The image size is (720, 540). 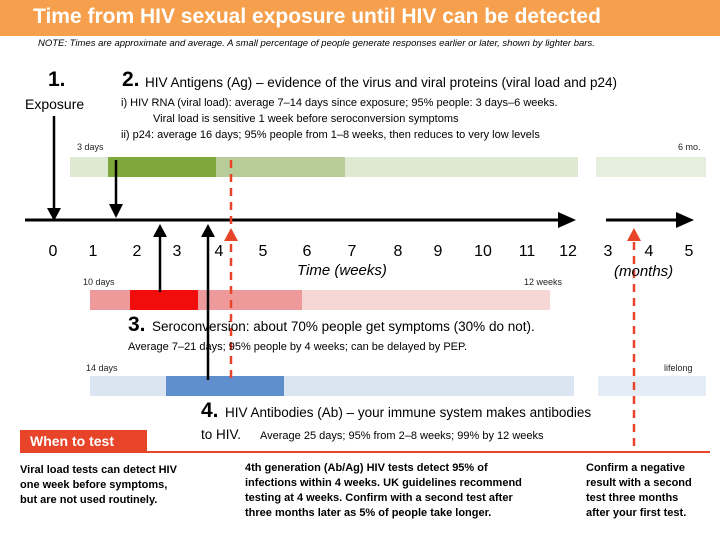 I want to click on week-tick: 6, so click(x=307, y=251).